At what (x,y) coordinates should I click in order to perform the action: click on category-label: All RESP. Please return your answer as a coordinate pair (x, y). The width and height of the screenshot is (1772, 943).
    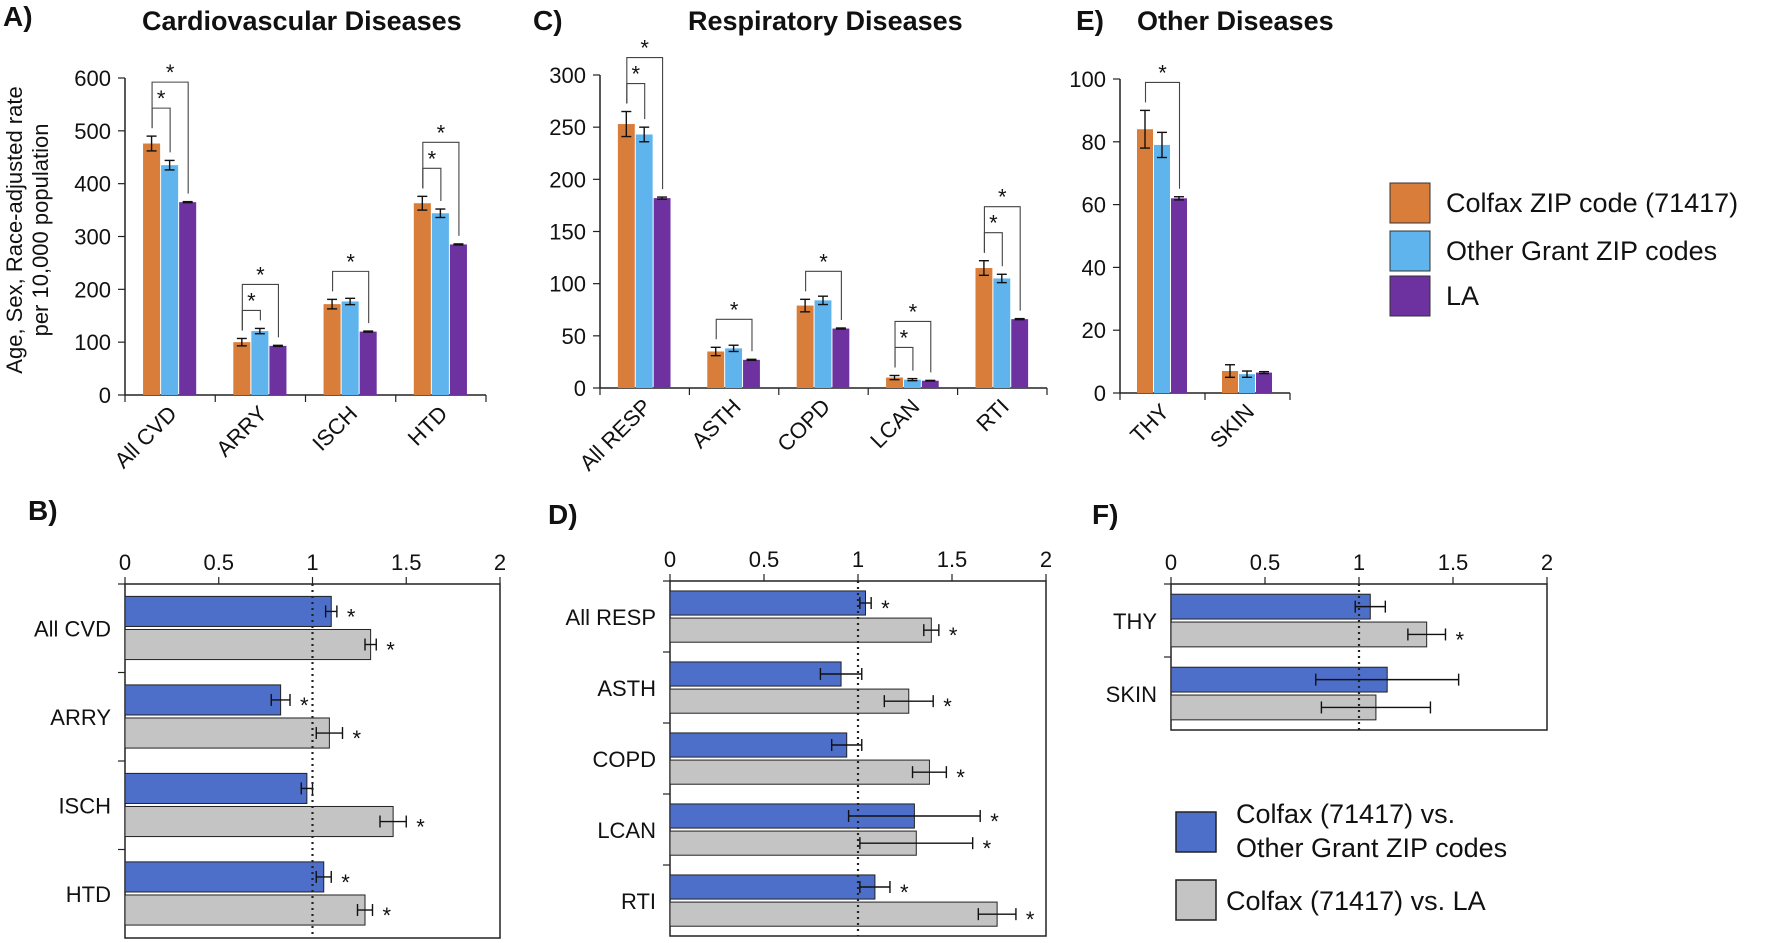
    Looking at the image, I should click on (616, 435).